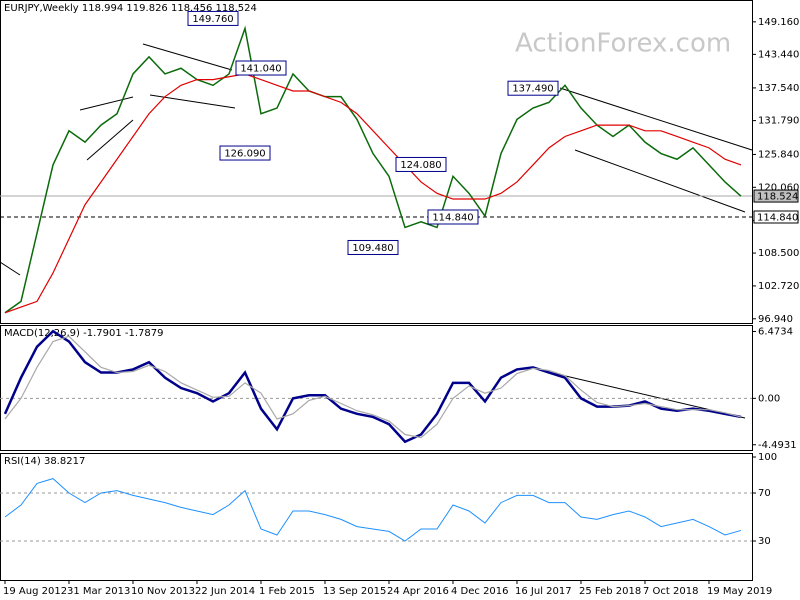  What do you see at coordinates (480, 591) in the screenshot?
I see `x-tick-label: 4 Dec 2016` at bounding box center [480, 591].